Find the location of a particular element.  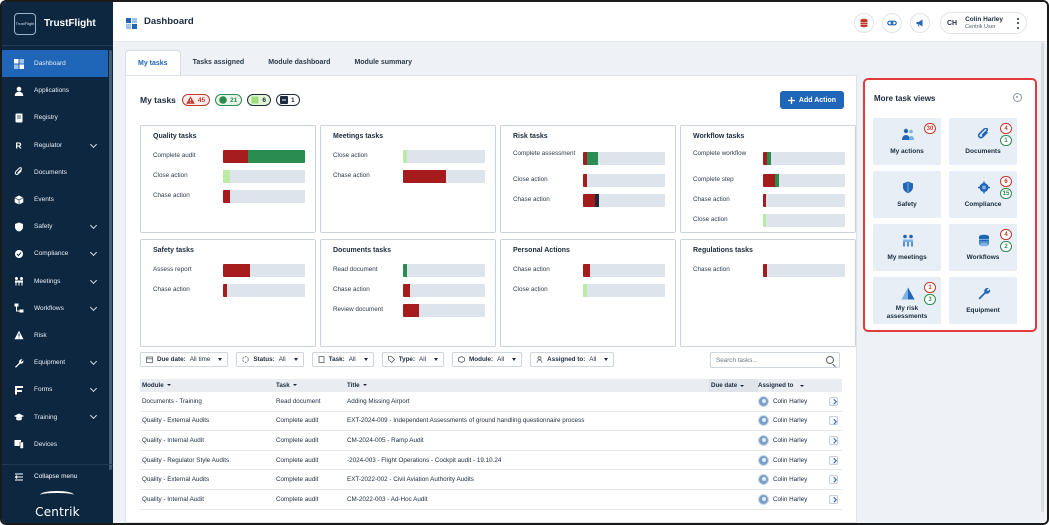

sidebar-item-regulator: R Regulator is located at coordinates (55, 145).